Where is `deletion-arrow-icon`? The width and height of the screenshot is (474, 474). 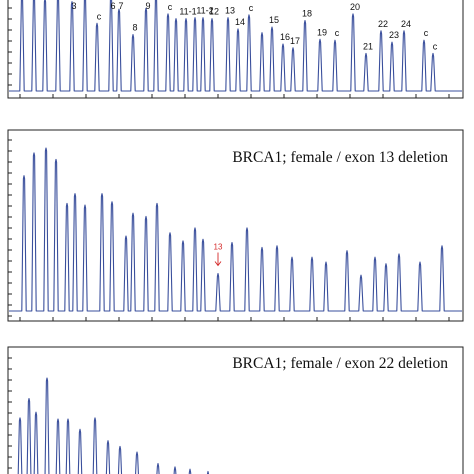
deletion-arrow-icon is located at coordinates (218, 259).